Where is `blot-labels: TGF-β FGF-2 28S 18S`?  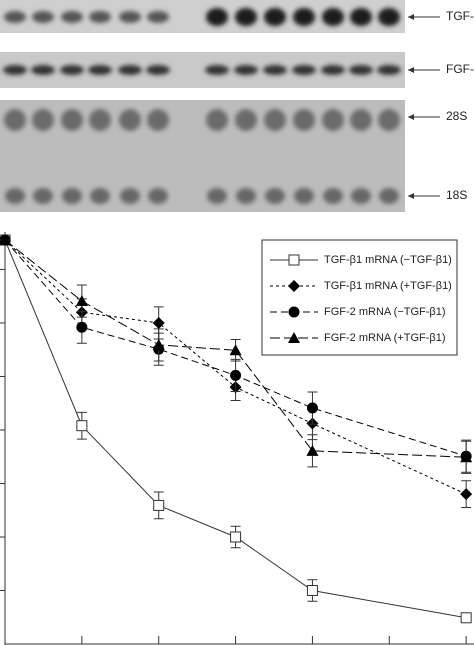
blot-labels: TGF-β FGF-2 28S 18S is located at coordinates (441, 105).